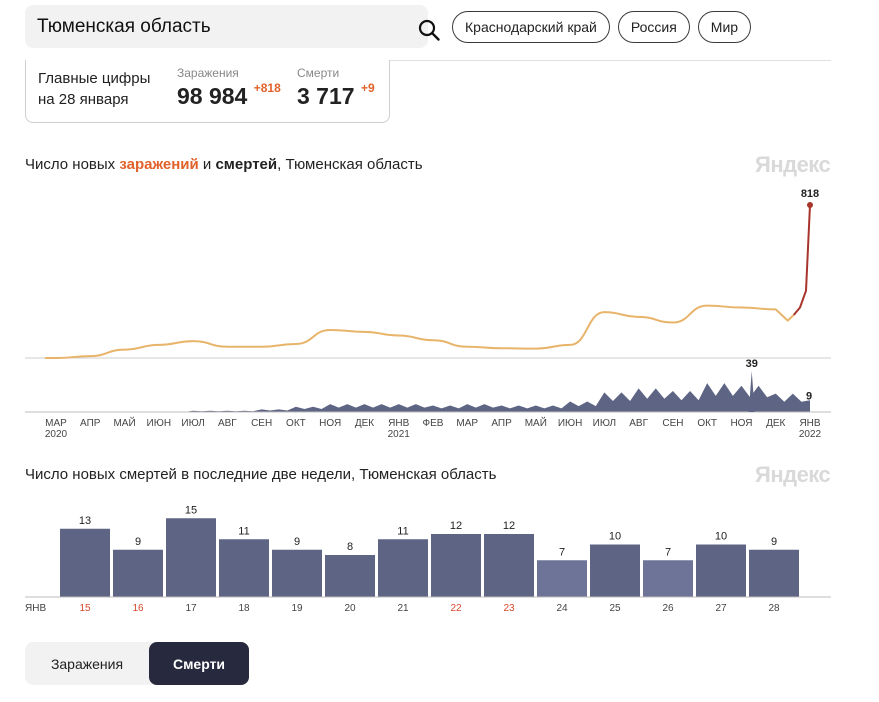 The image size is (879, 702). I want to click on deaths-total: 3 717, so click(326, 96).